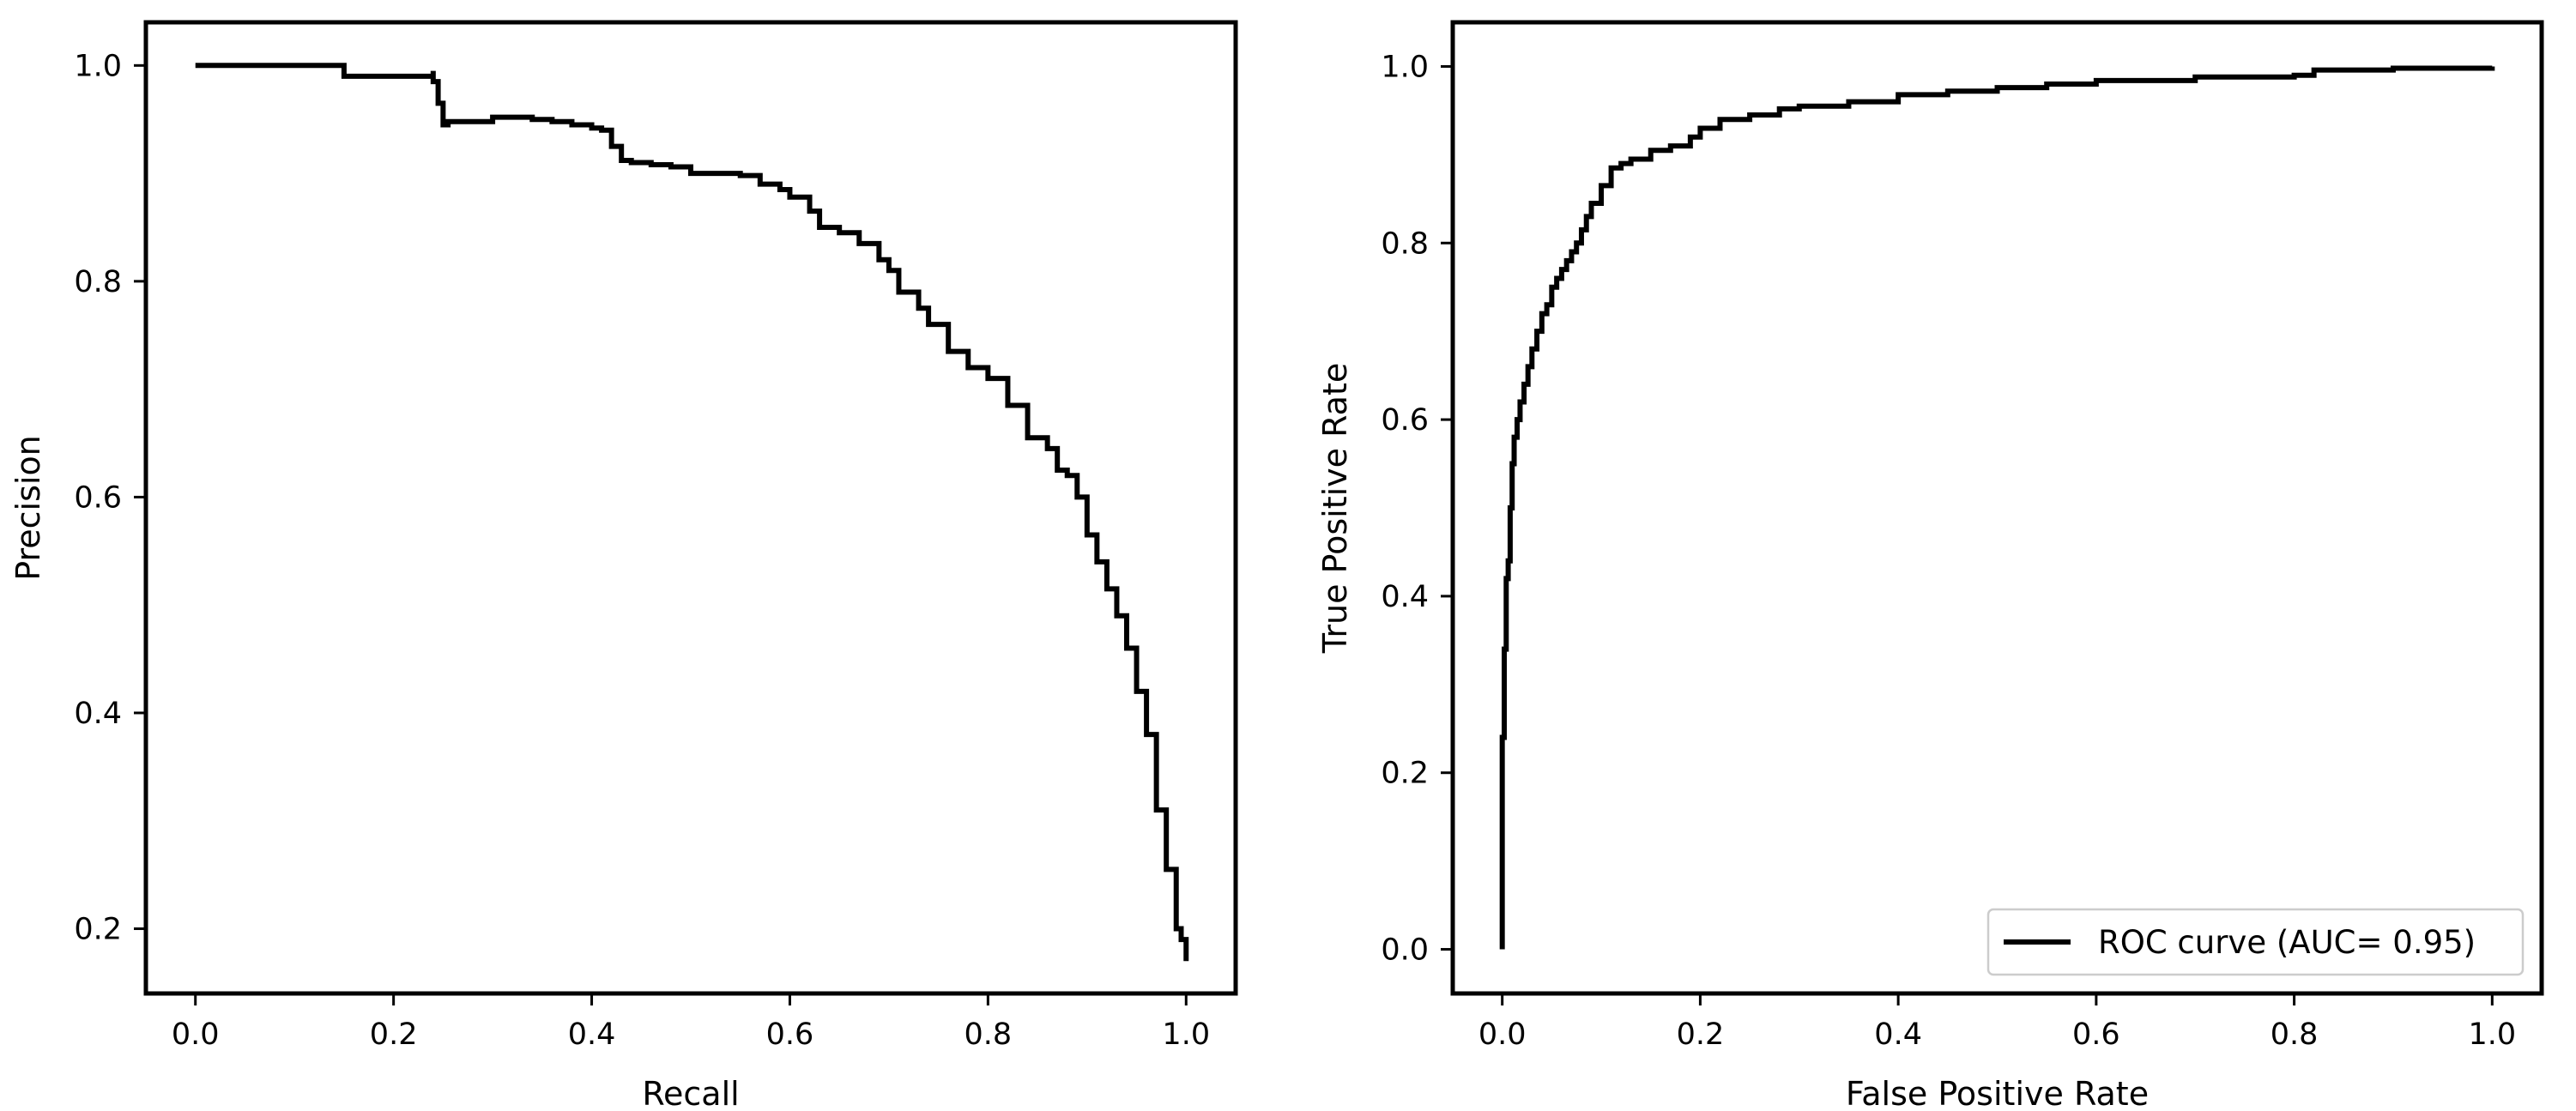  I want to click on legend: ROC curve (AUC= 0.95), so click(2255, 942).